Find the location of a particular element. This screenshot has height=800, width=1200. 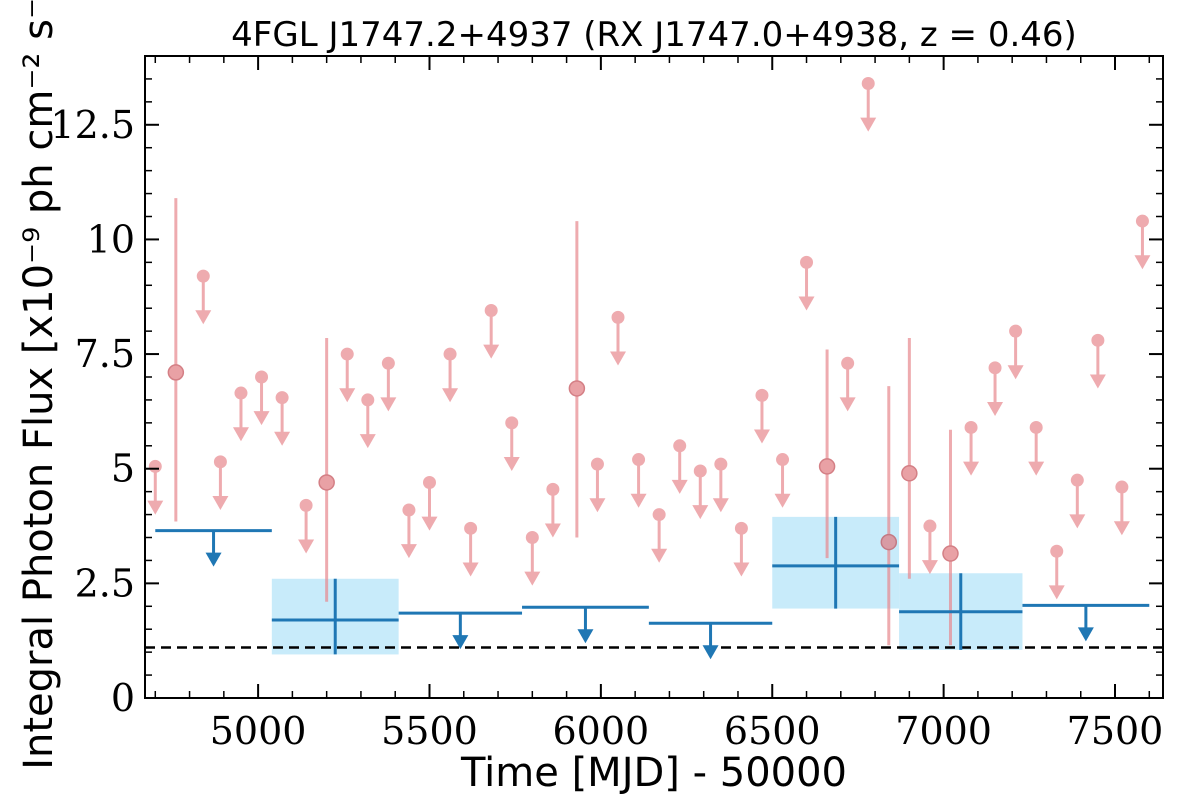

x-tick-label: 5000 is located at coordinates (258, 731).